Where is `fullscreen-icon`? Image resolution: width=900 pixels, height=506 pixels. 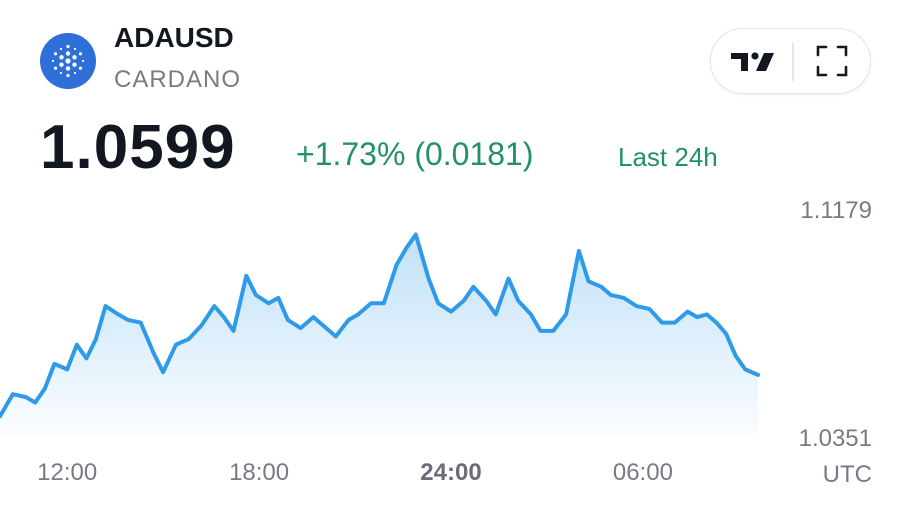
fullscreen-icon is located at coordinates (832, 61).